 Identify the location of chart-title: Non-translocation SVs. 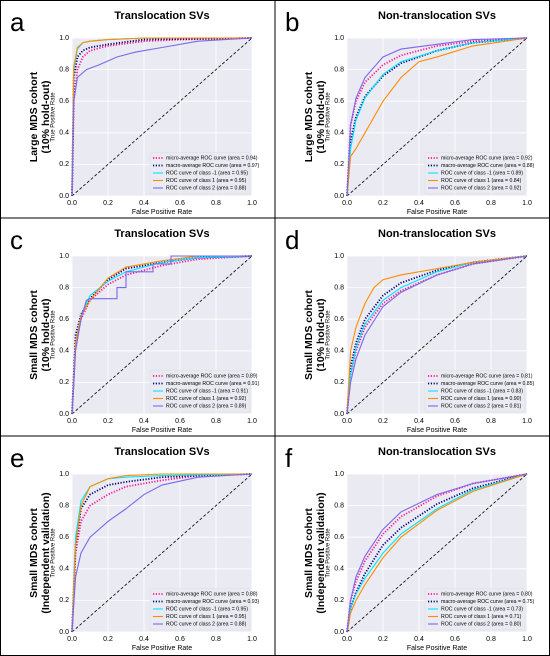
(437, 452).